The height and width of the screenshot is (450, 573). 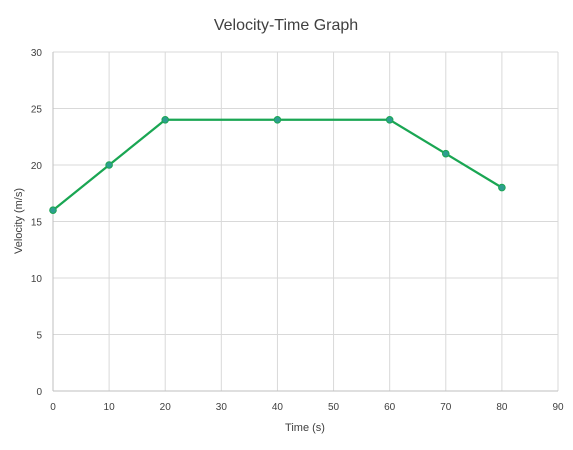 What do you see at coordinates (502, 407) in the screenshot?
I see `x-tick-label: 80` at bounding box center [502, 407].